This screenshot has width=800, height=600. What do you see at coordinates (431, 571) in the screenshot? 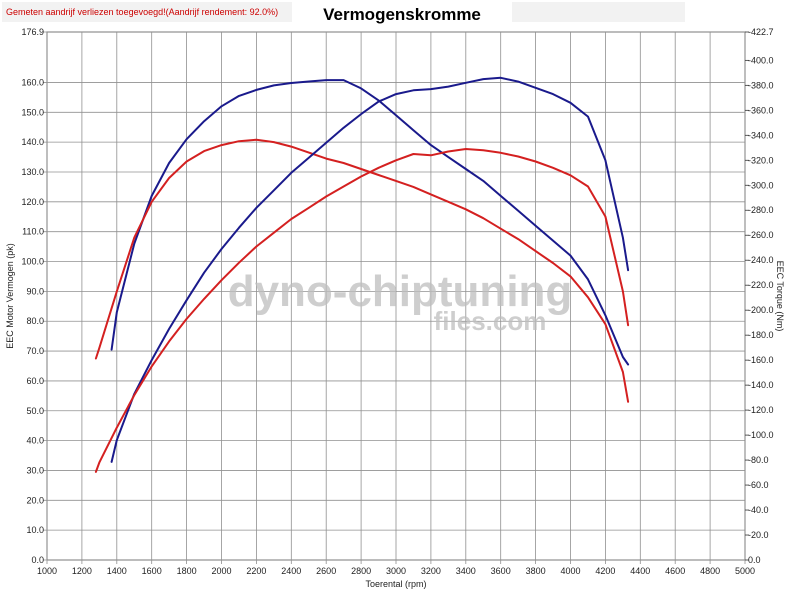
I see `x-tick-label: 3200` at bounding box center [431, 571].